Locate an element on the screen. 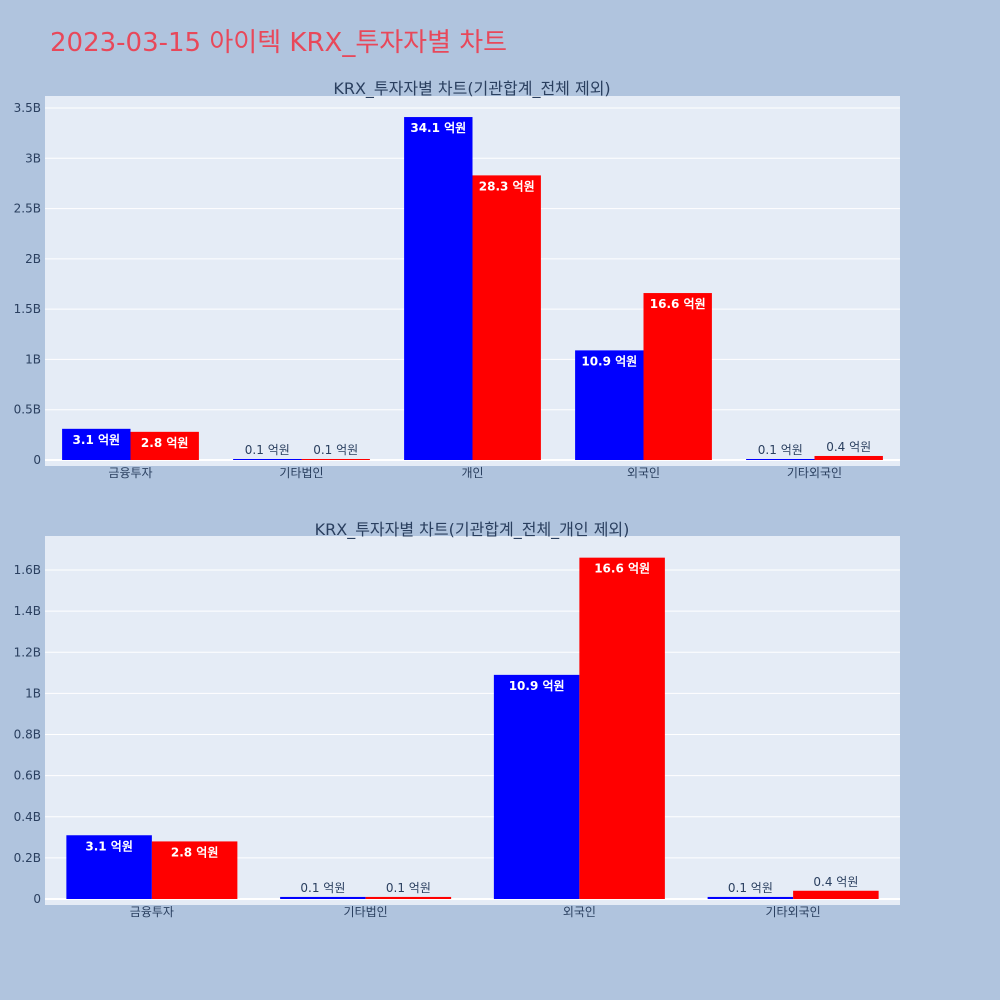  y-tick-label: 0.4B is located at coordinates (27, 817).